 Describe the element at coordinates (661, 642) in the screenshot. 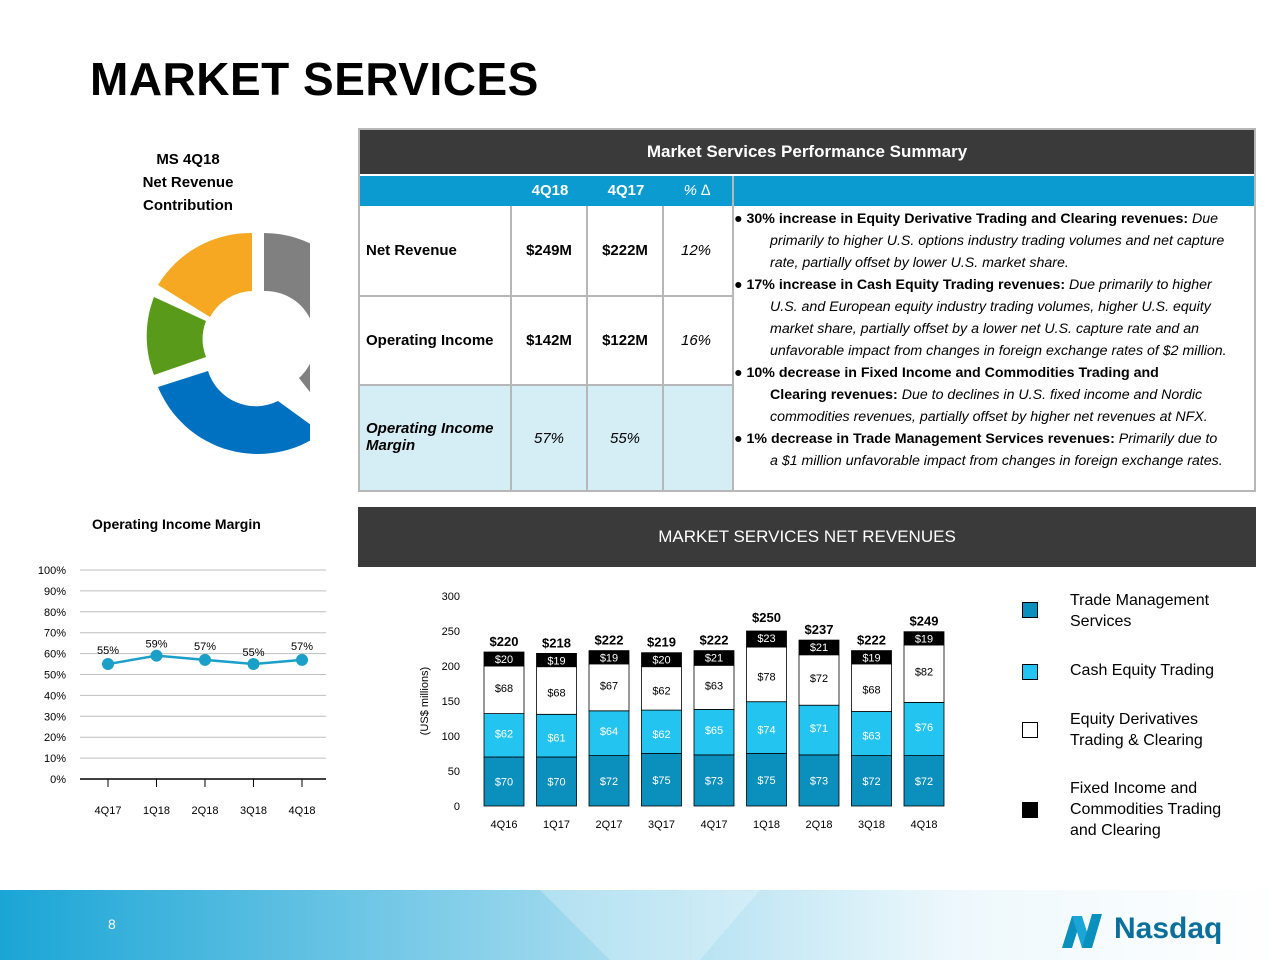

I see `total-label: $219` at that location.